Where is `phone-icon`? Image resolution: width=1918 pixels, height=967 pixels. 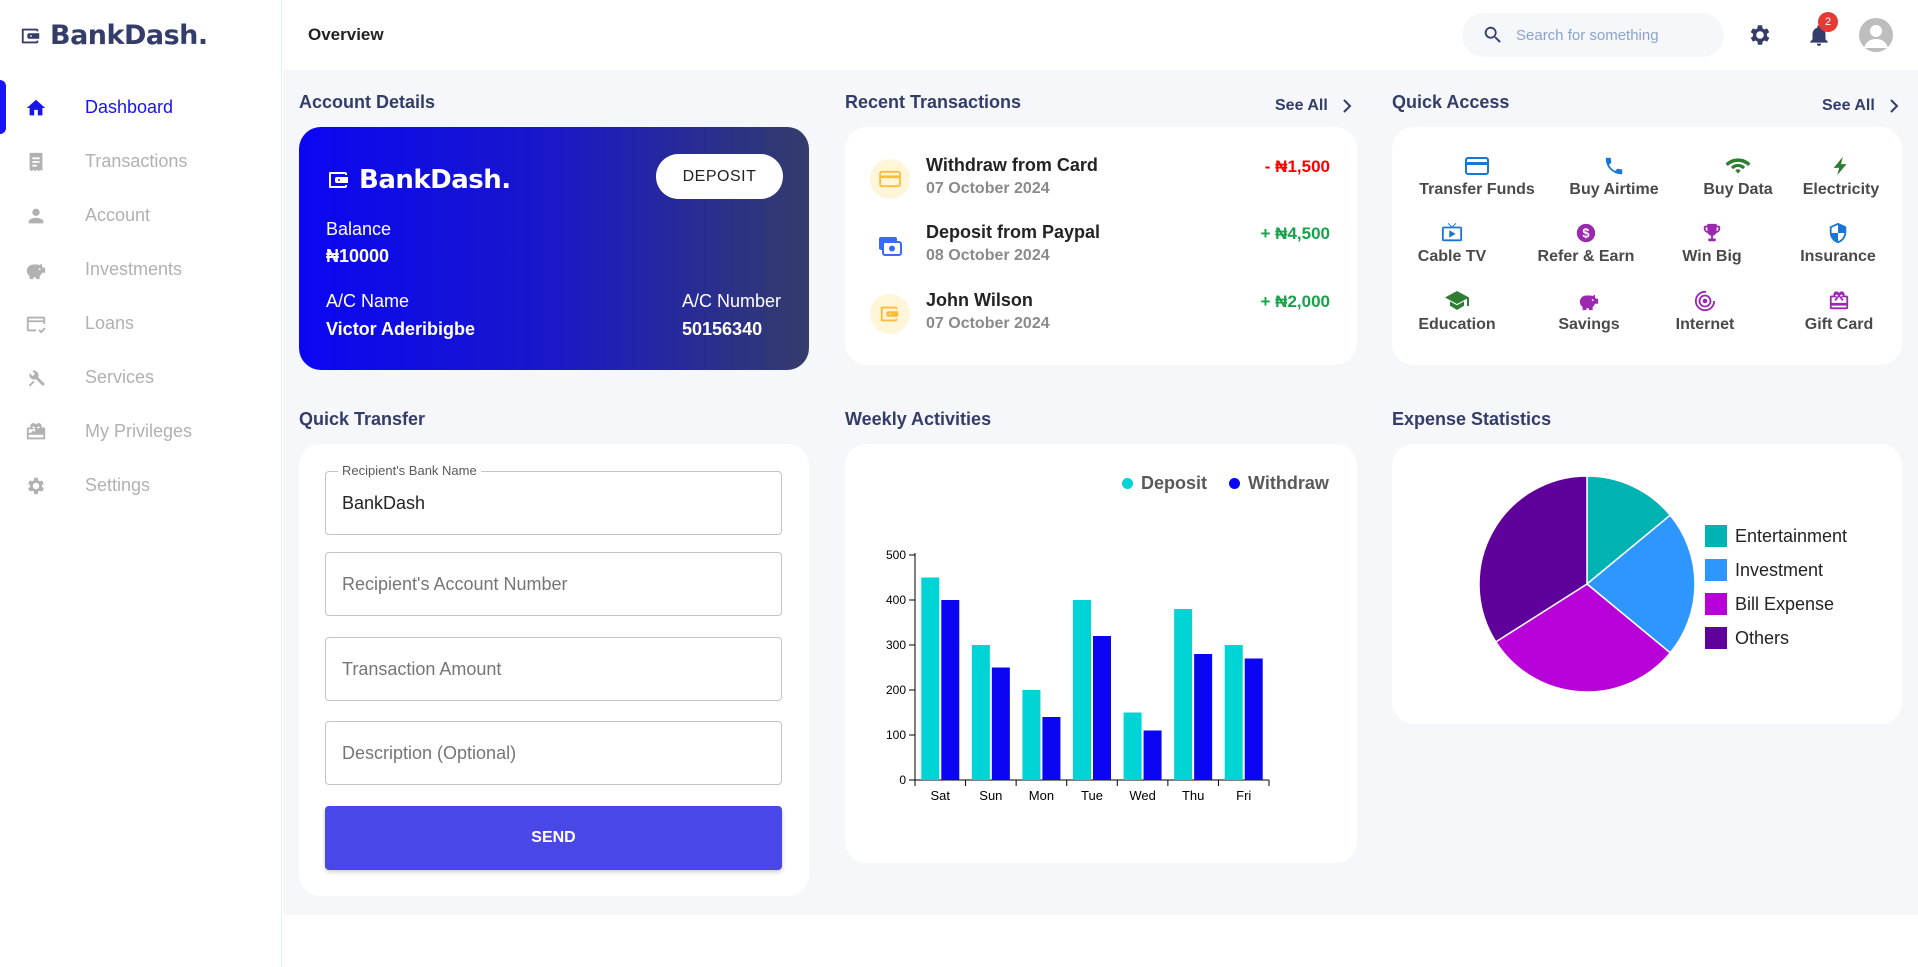
phone-icon is located at coordinates (1614, 166).